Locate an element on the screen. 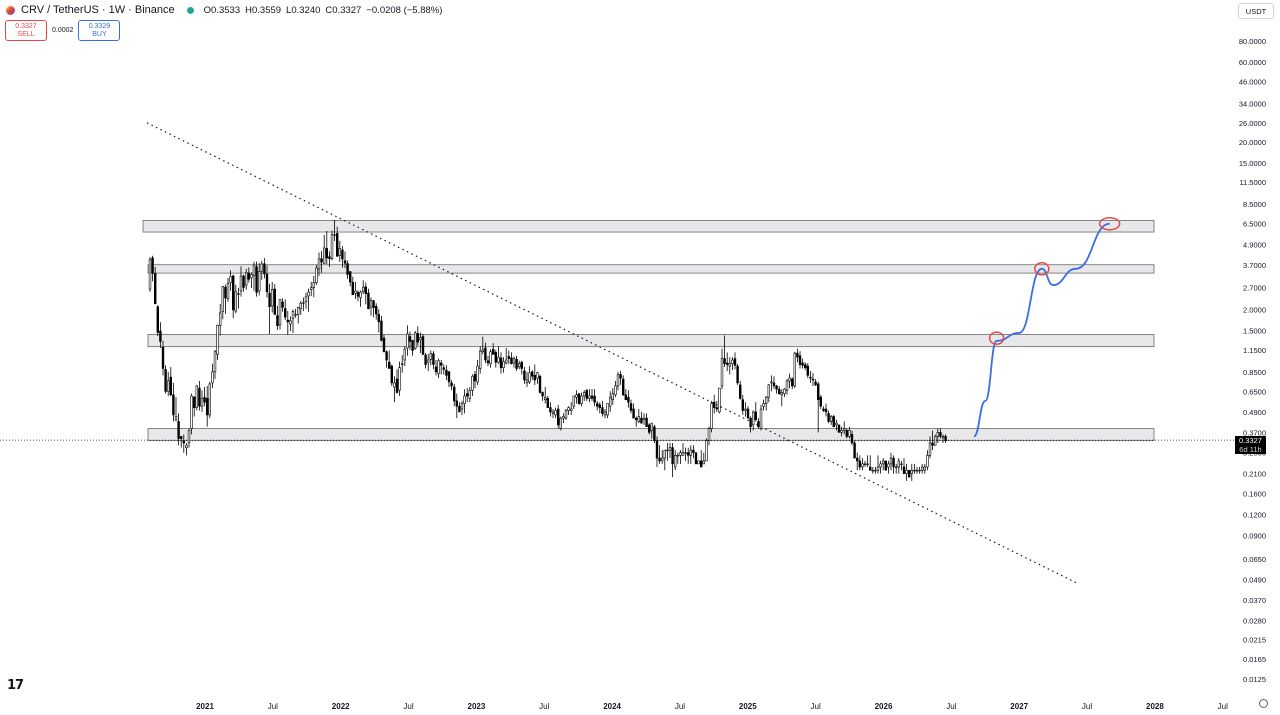 The image size is (1280, 715). y-tick-label: 0.0490 is located at coordinates (1254, 580).